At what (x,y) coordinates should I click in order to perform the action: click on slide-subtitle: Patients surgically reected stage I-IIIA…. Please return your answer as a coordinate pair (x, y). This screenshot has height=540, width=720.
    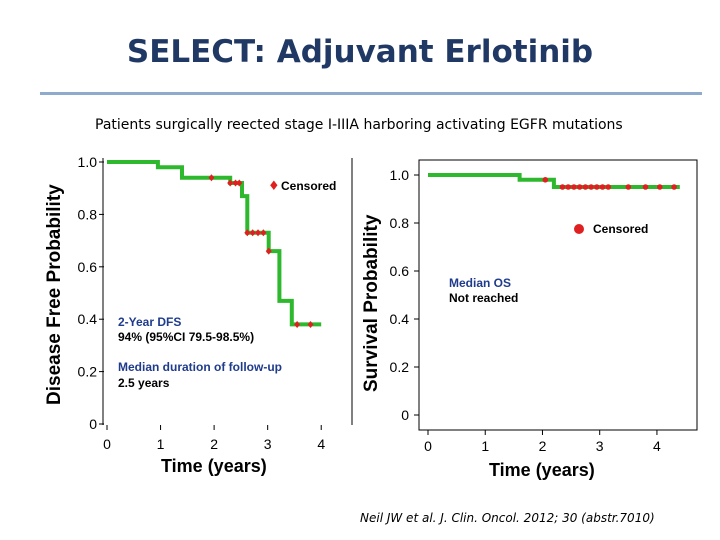
    Looking at the image, I should click on (359, 125).